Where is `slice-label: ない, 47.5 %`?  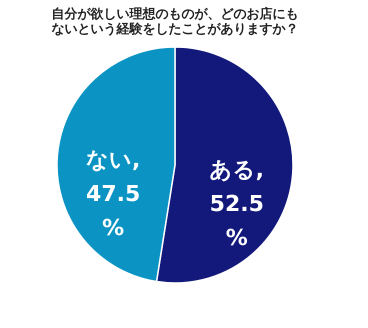 slice-label: ない, 47.5 % is located at coordinates (113, 195).